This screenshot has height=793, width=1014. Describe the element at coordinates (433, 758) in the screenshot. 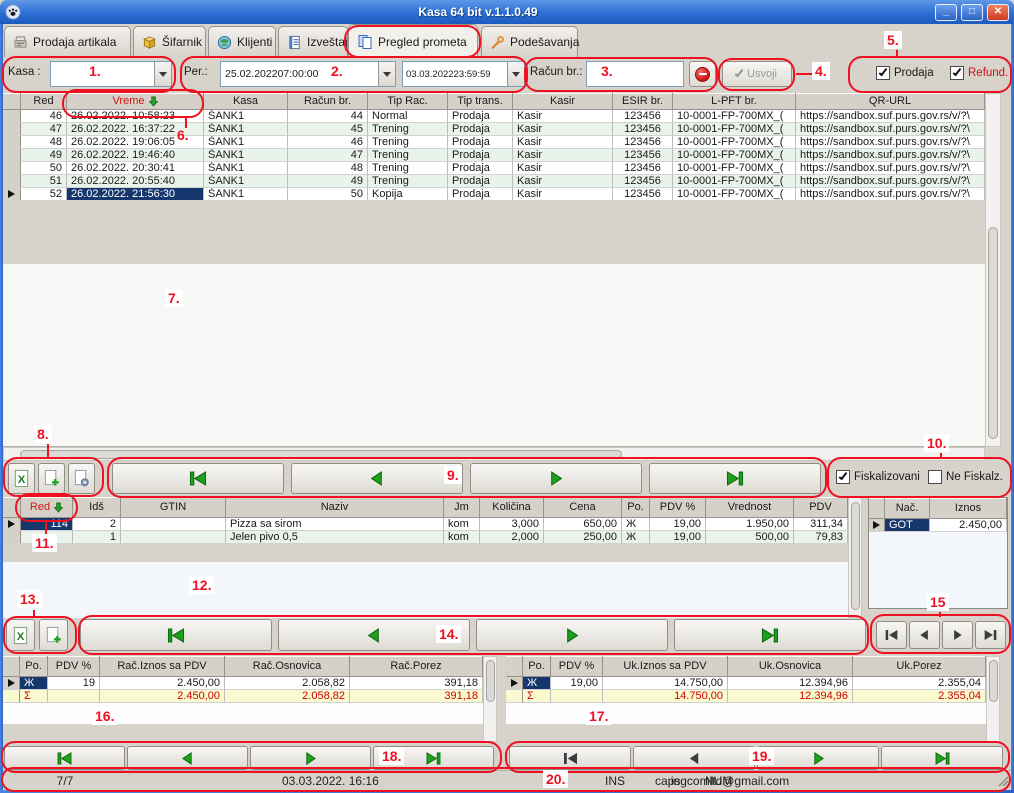

I see `tax-nav-last-button` at that location.